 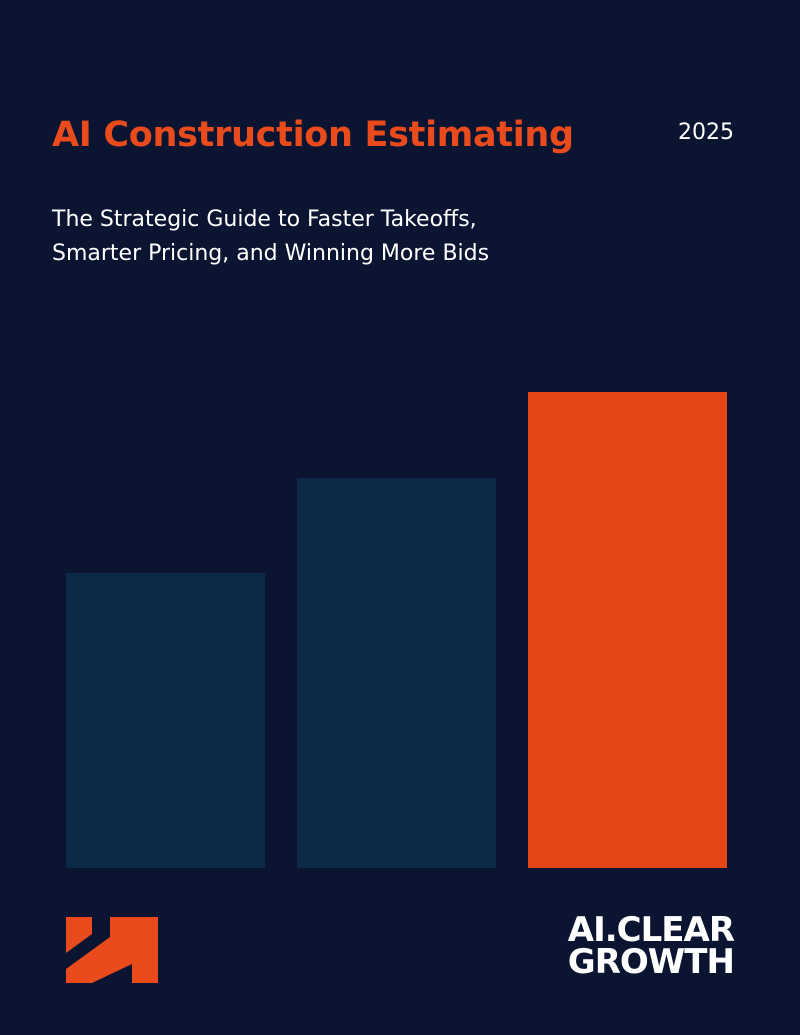 I want to click on bar-right, so click(x=627, y=630).